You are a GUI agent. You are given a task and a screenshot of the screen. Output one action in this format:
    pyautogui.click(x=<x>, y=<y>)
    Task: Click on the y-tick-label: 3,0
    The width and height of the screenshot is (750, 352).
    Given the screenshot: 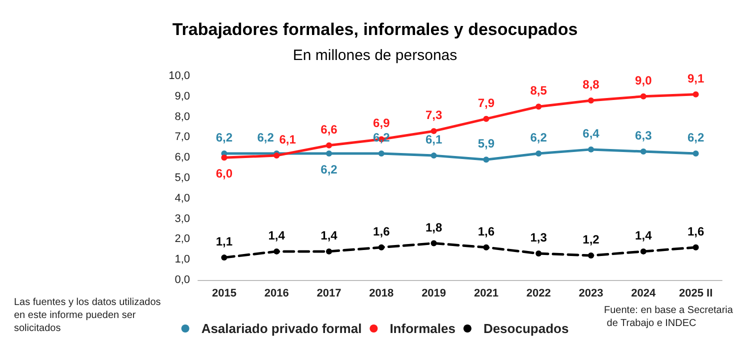 What is the action you would take?
    pyautogui.click(x=182, y=218)
    